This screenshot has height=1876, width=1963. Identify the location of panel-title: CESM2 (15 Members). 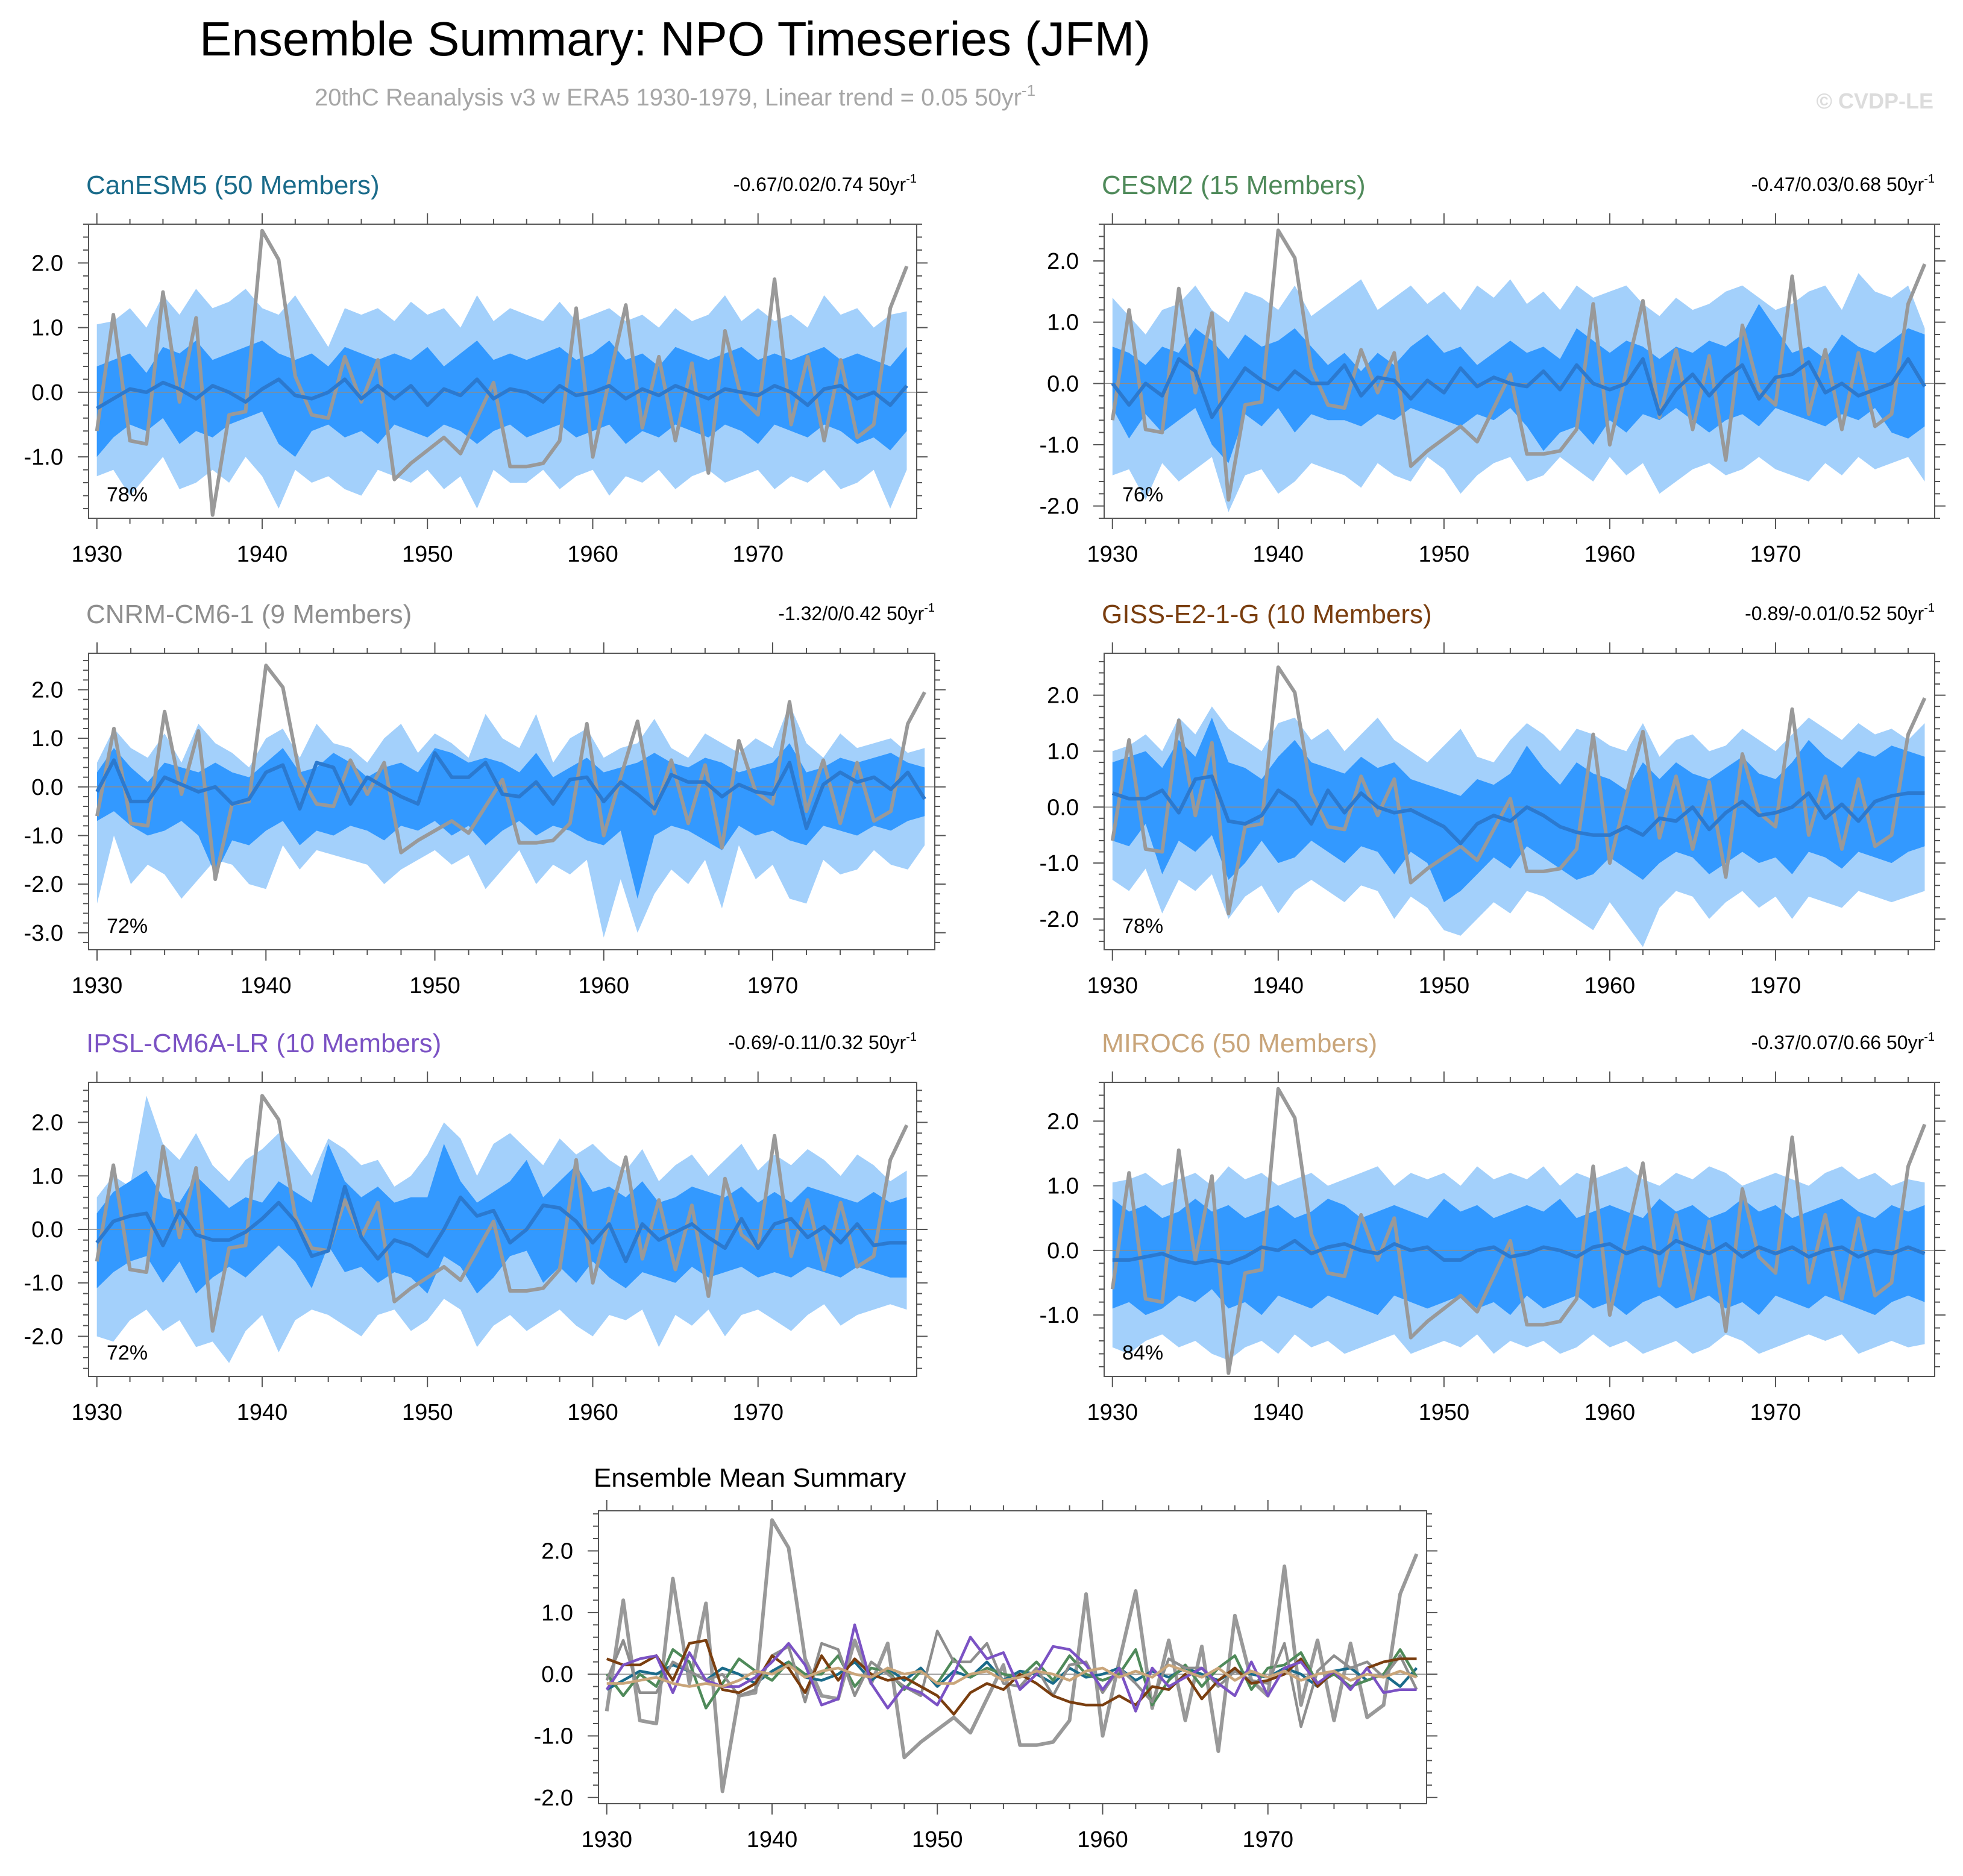
(1234, 185).